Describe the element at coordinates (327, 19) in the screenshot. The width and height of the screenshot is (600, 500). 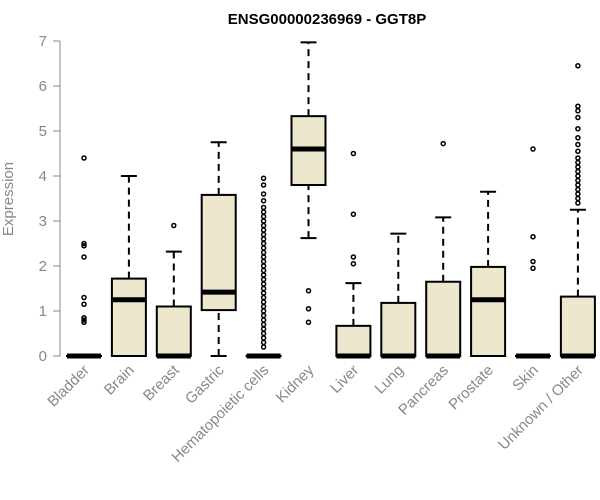
I see `chart-title: ENSG00000236969 - GGT8P` at that location.